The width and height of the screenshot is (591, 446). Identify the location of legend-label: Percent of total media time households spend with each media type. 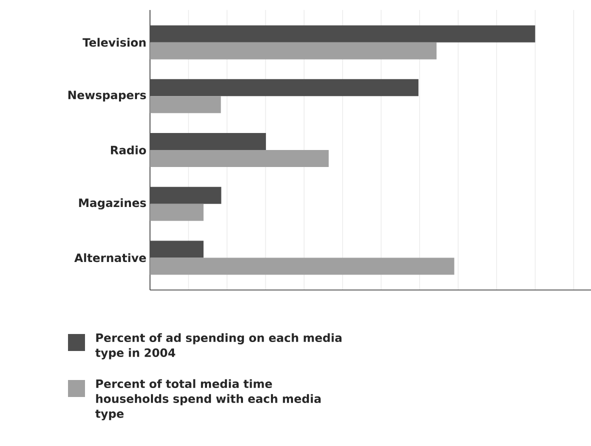
(208, 399).